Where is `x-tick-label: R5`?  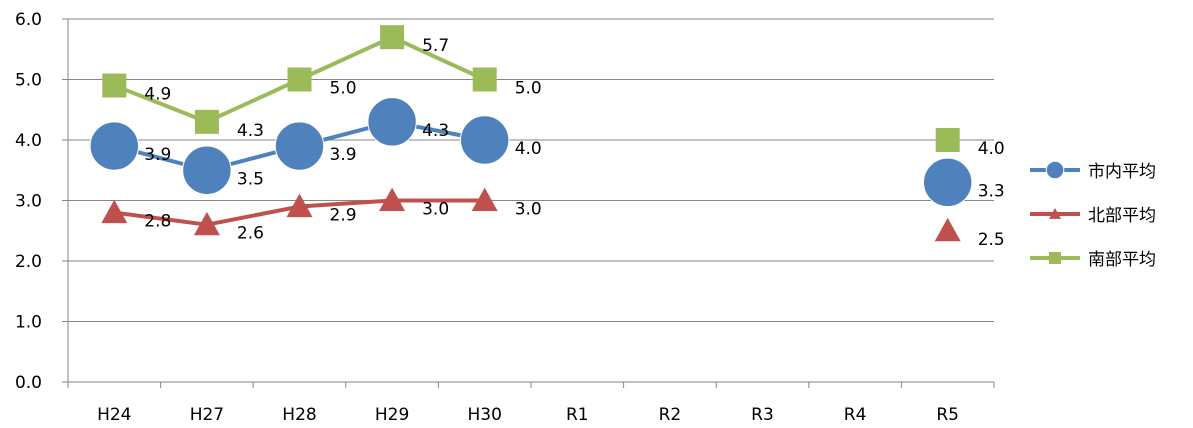
x-tick-label: R5 is located at coordinates (947, 415).